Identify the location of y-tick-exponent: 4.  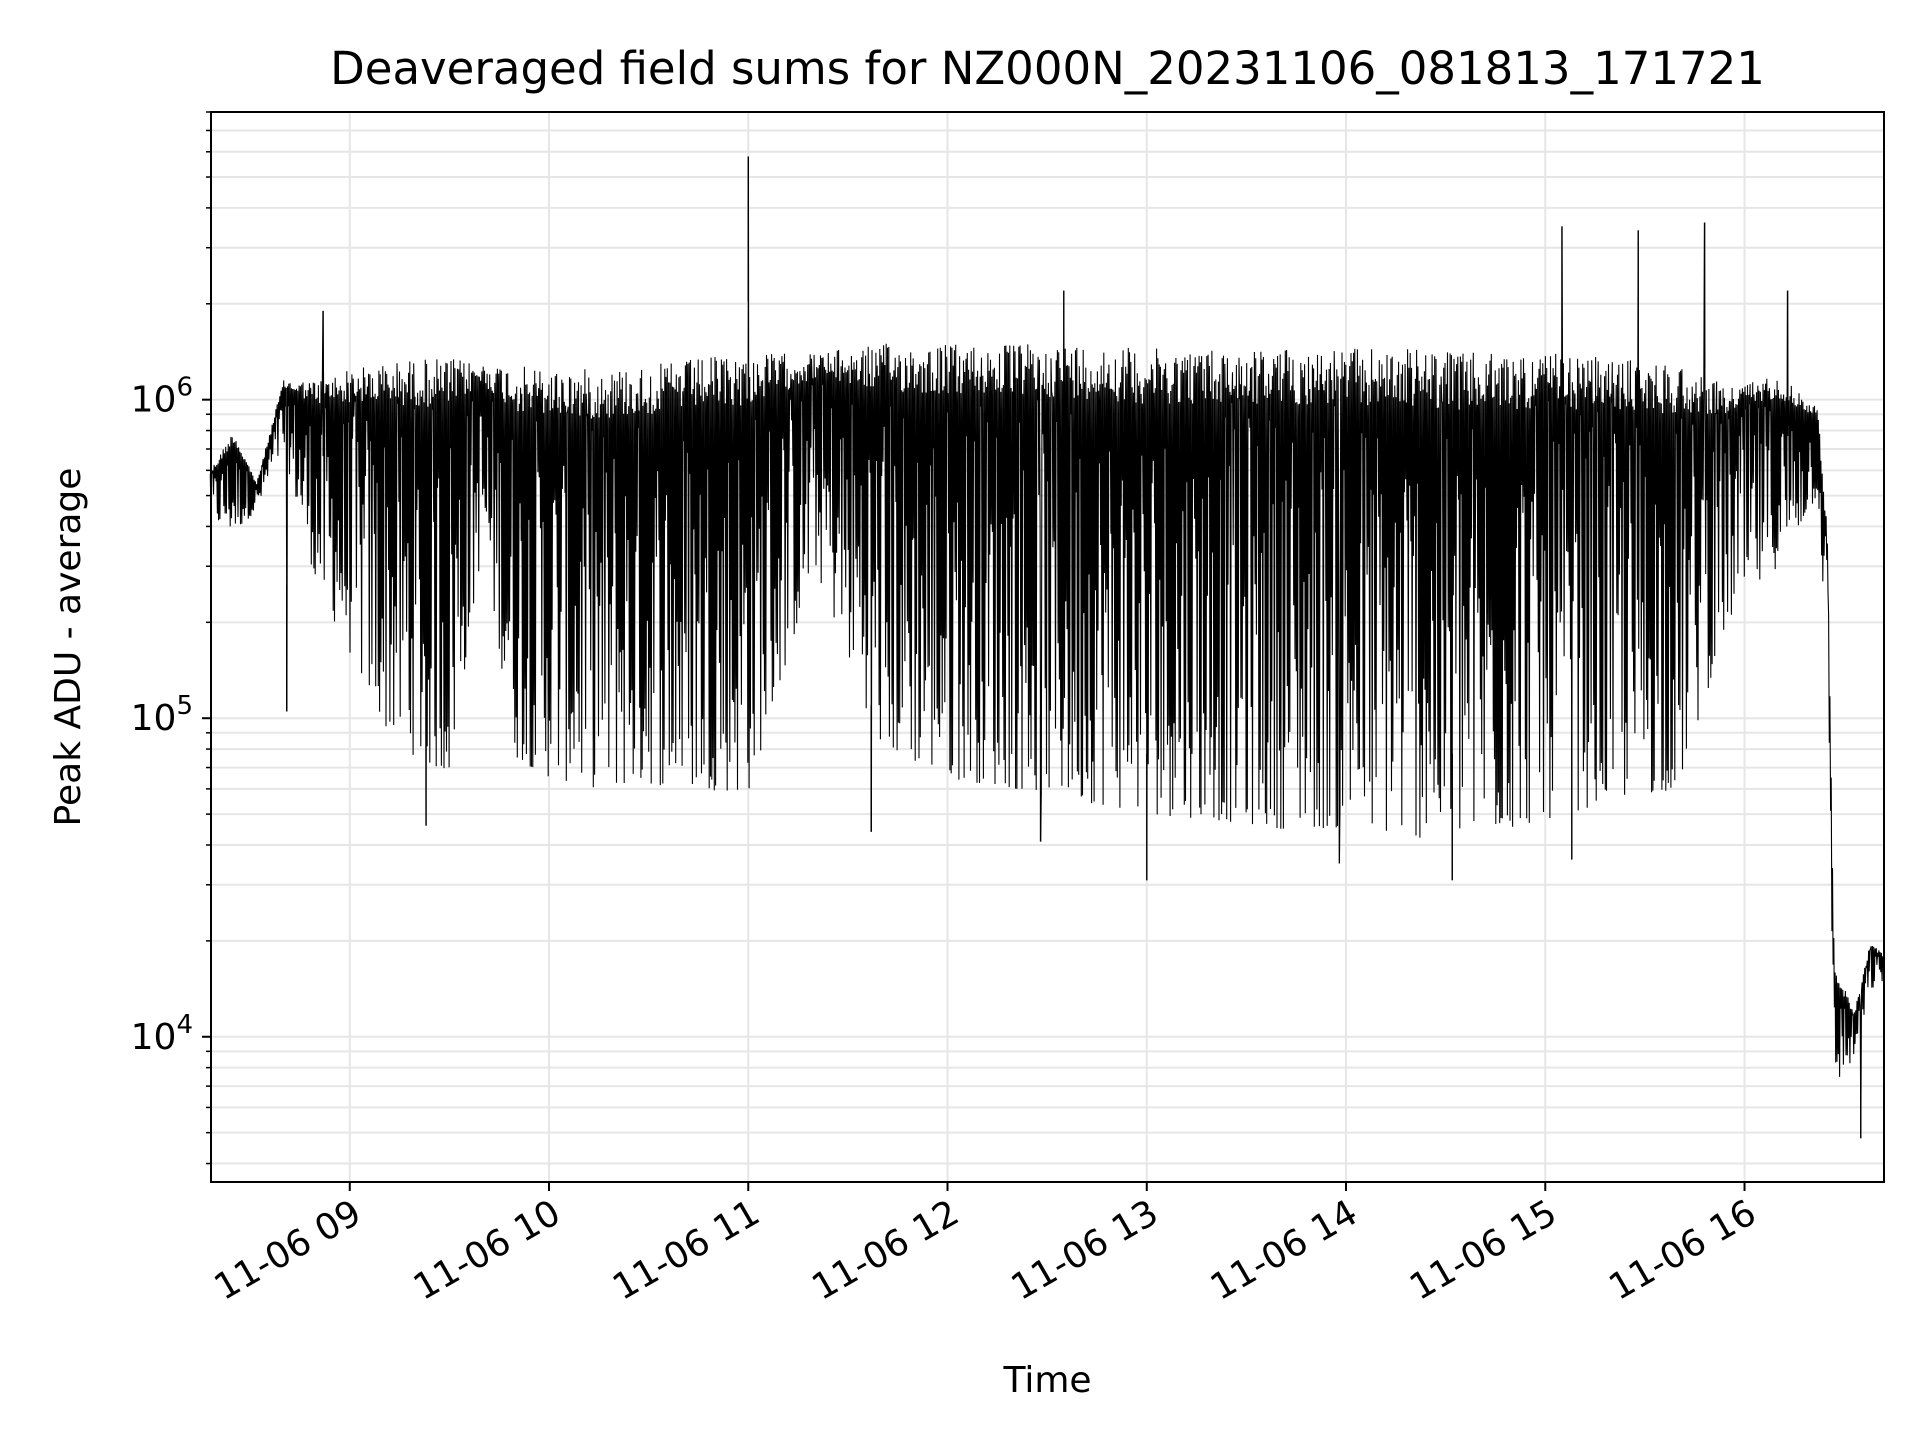
(184, 1025).